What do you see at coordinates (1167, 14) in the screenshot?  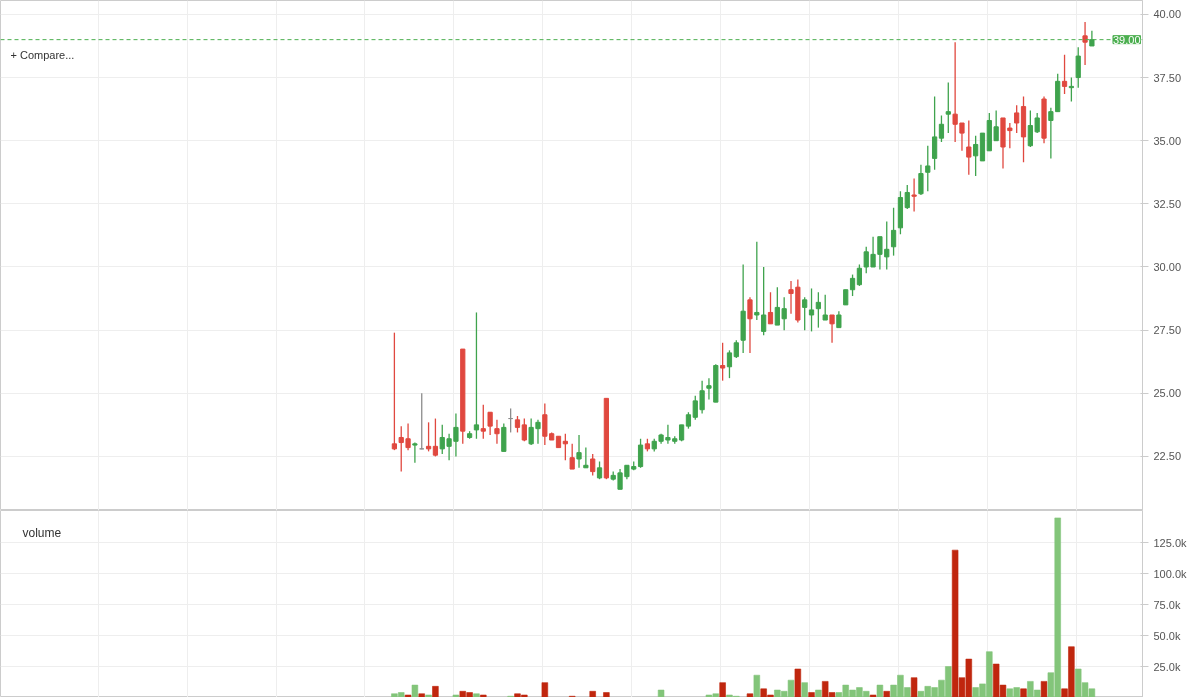 I see `y-tick-label: 40.00` at bounding box center [1167, 14].